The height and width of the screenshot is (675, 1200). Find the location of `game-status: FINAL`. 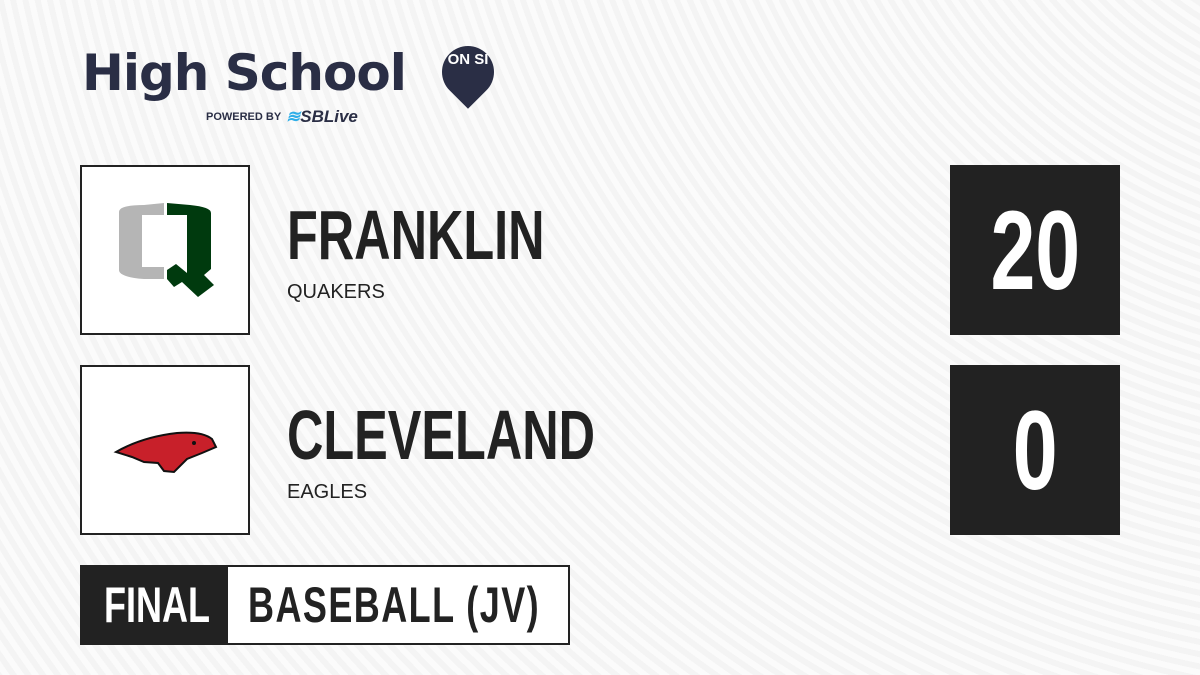

game-status: FINAL is located at coordinates (155, 605).